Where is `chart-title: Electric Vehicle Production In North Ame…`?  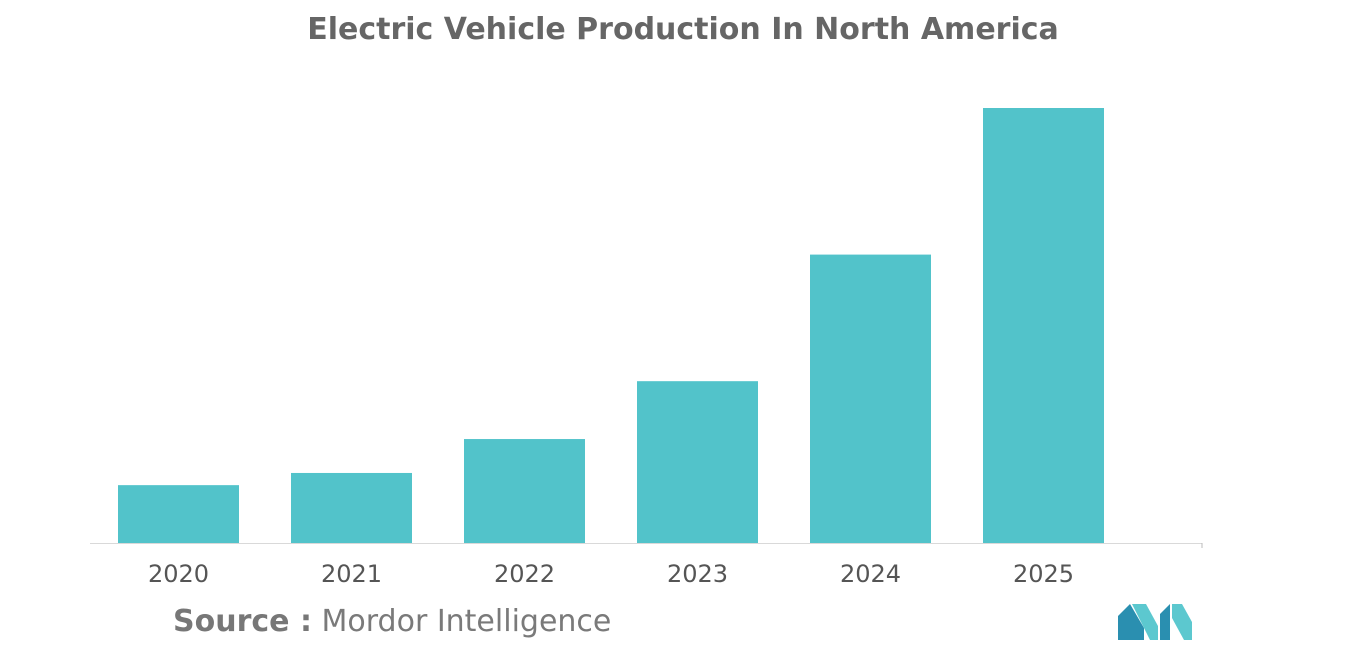 chart-title: Electric Vehicle Production In North Ame… is located at coordinates (683, 29).